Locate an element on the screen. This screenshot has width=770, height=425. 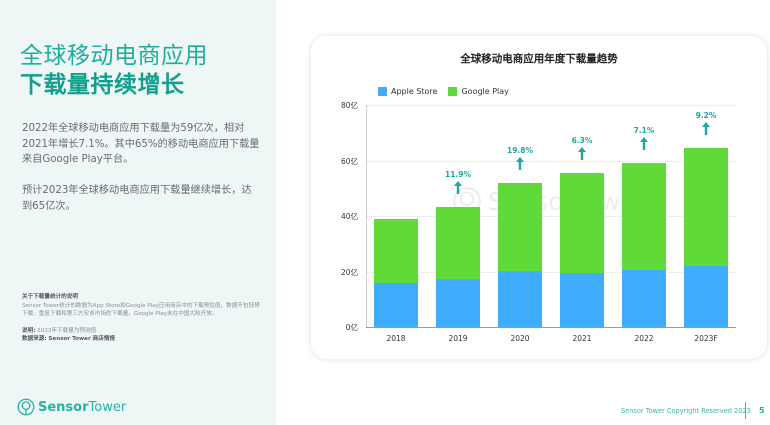
bar-2019 is located at coordinates (458, 267).